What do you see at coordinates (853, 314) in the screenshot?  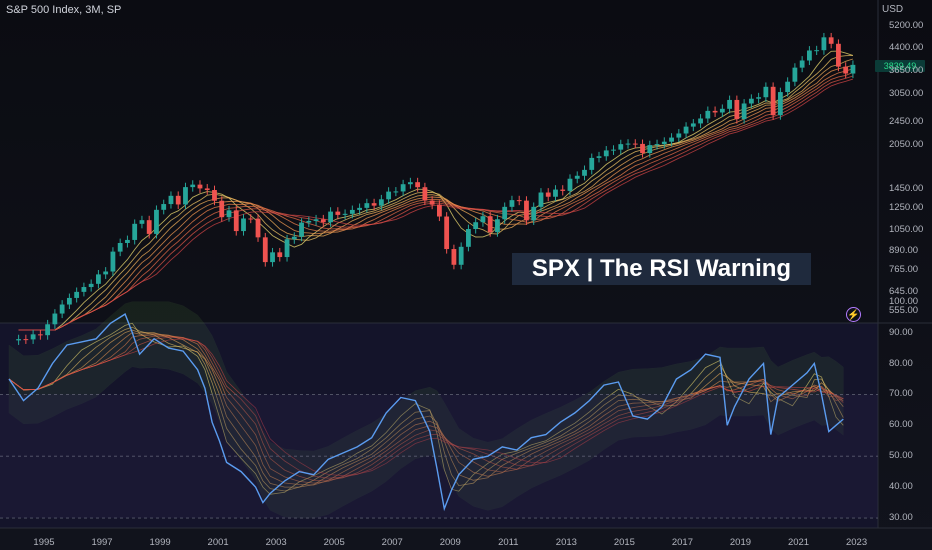 I see `lightning-icon: ⚡` at bounding box center [853, 314].